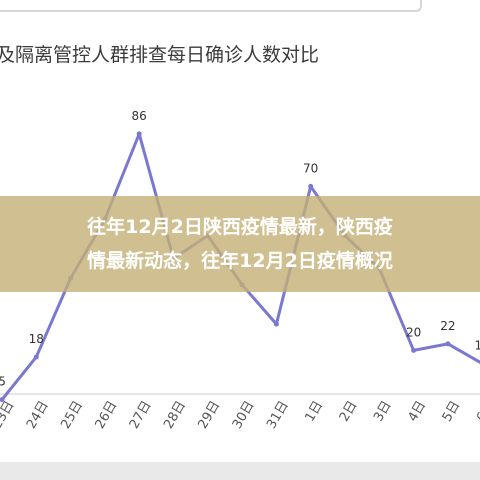  Describe the element at coordinates (36, 339) in the screenshot. I see `data-label: 18` at that location.